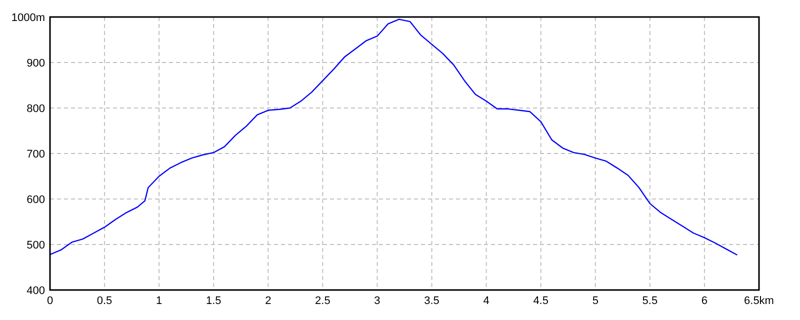 Image resolution: width=800 pixels, height=320 pixels. What do you see at coordinates (50, 301) in the screenshot?
I see `x-tick-label: 0` at bounding box center [50, 301].